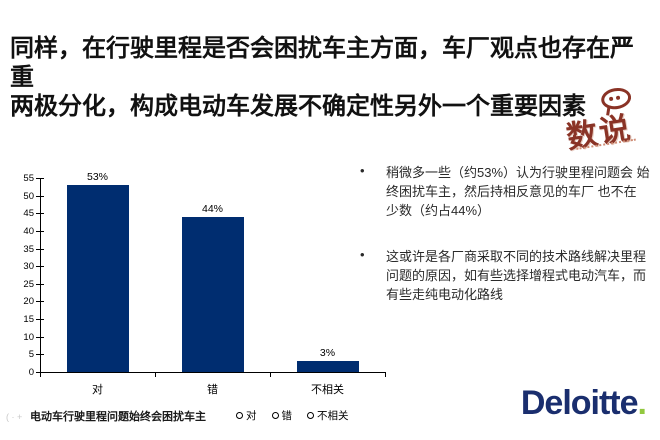 The image size is (660, 440). What do you see at coordinates (579, 403) in the screenshot?
I see `deloitte-wordmark: Deloitte` at bounding box center [579, 403].